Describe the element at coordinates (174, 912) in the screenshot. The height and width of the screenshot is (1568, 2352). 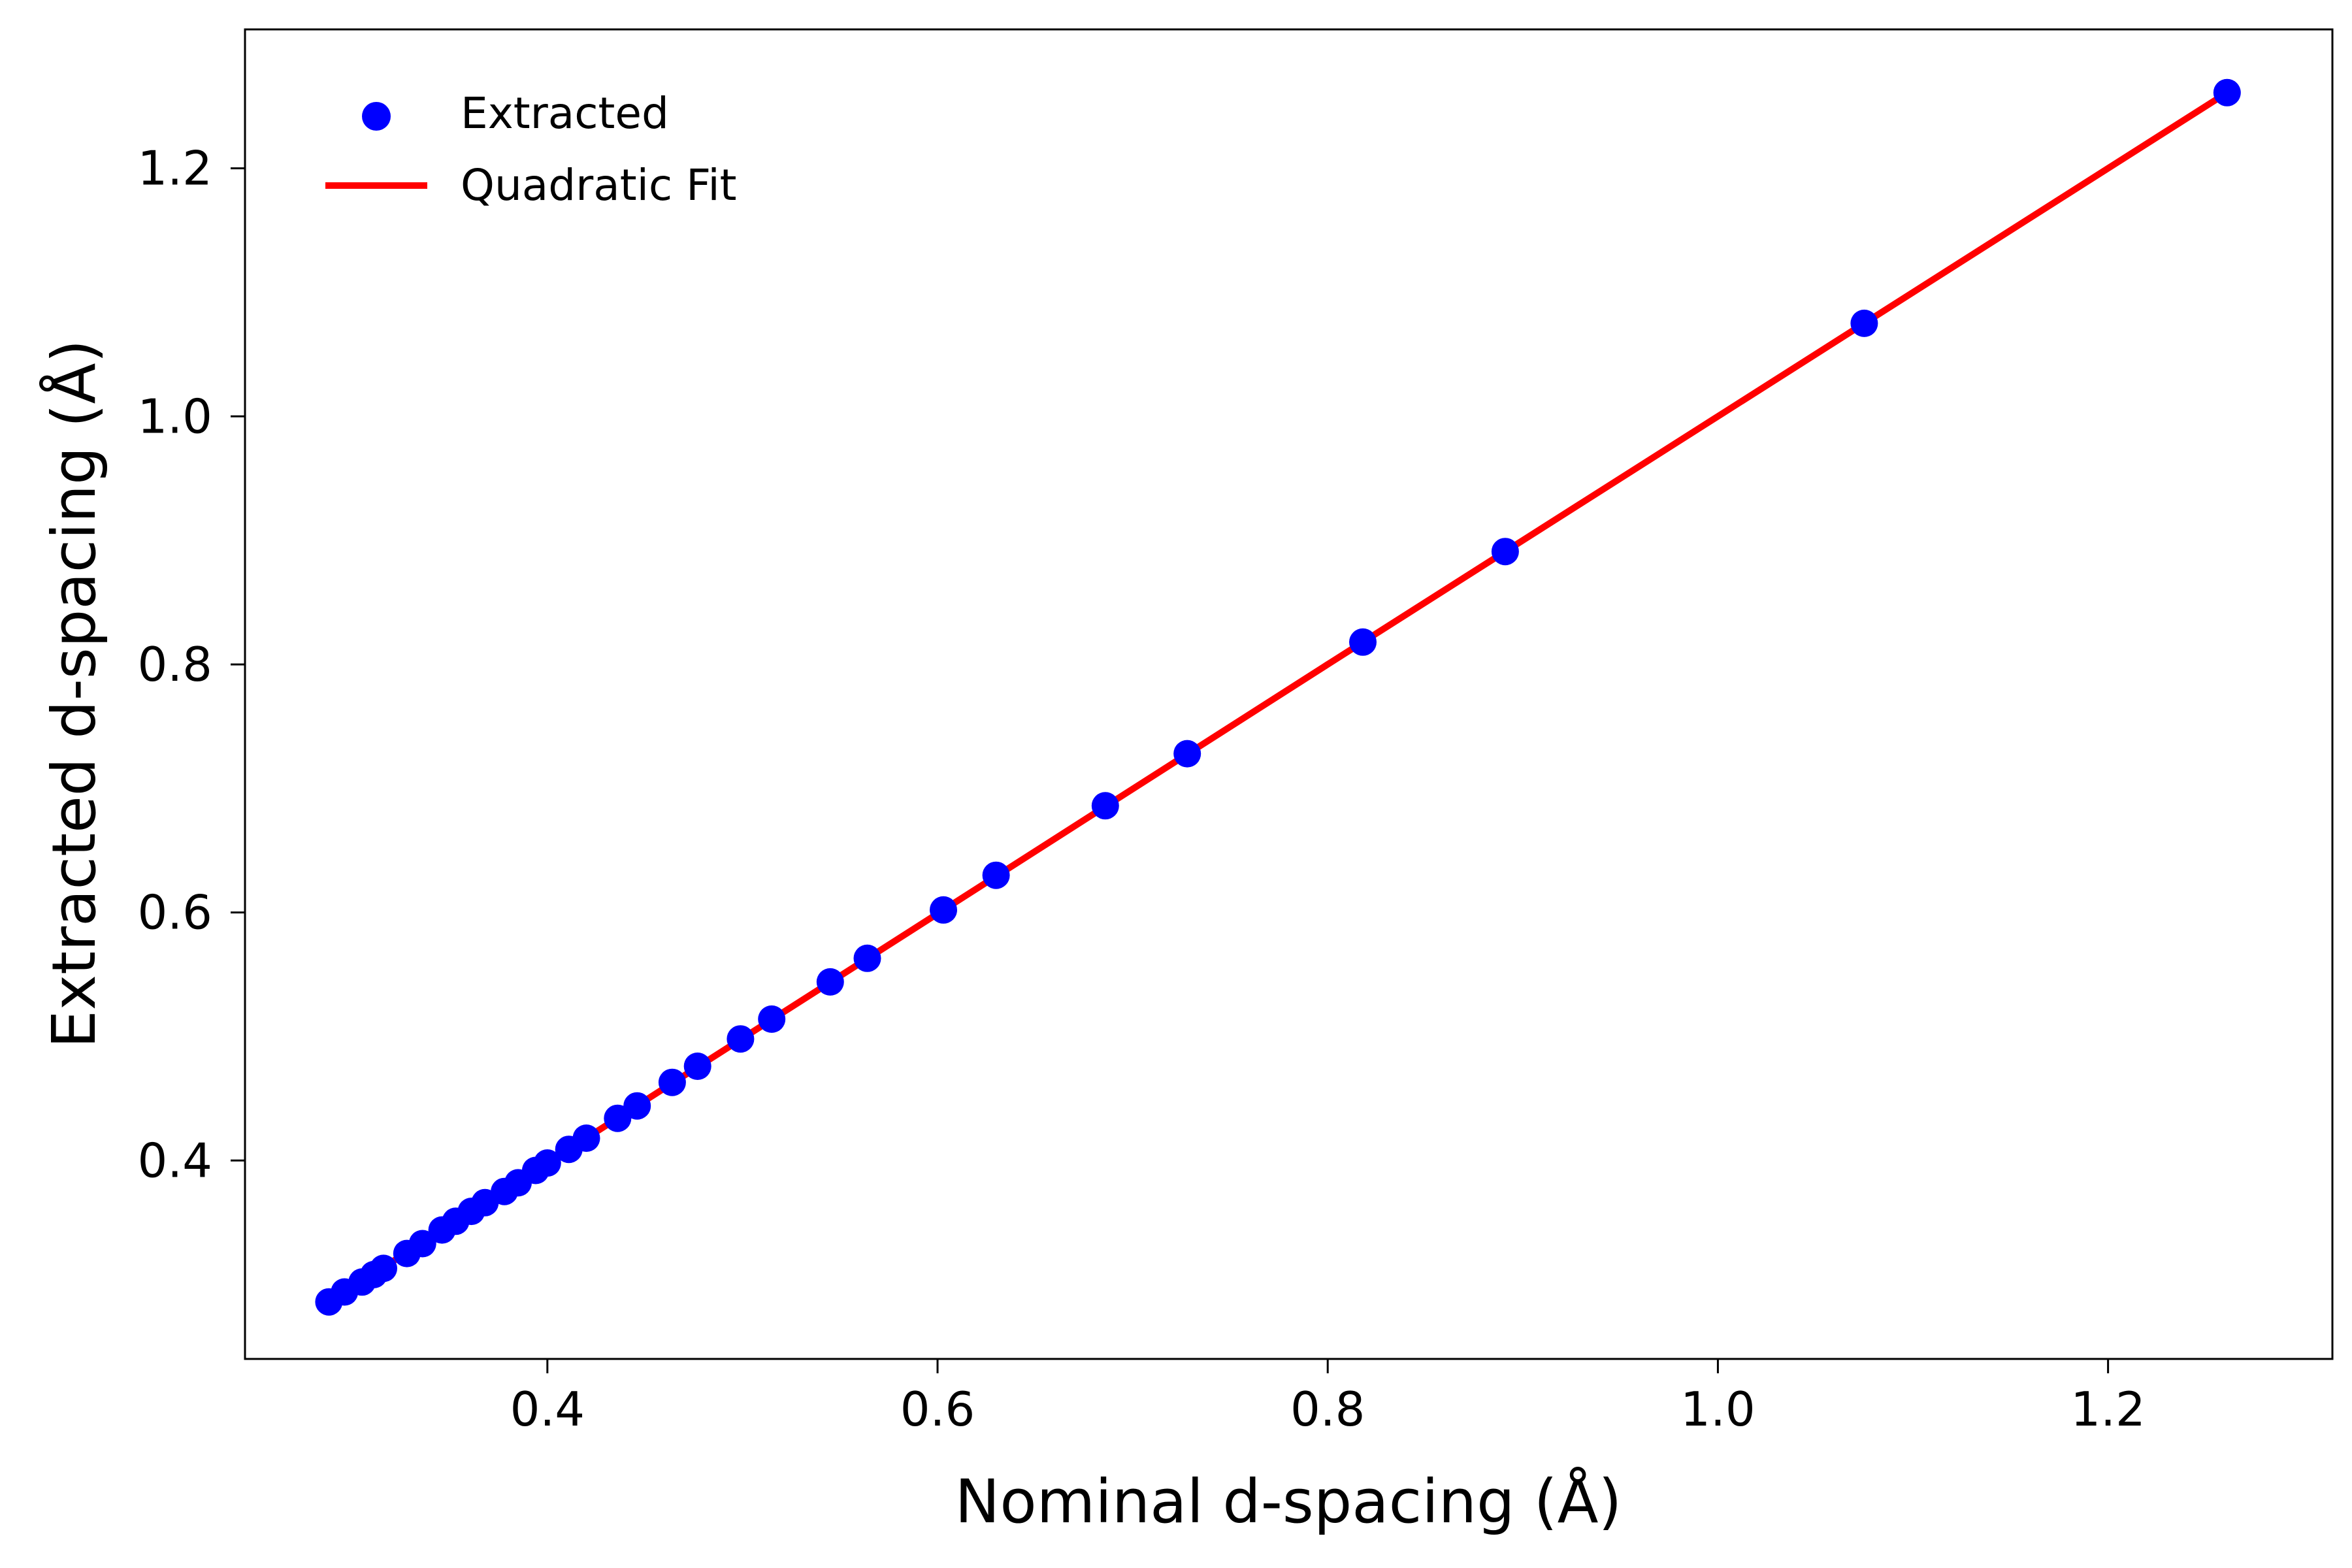
I see `y-tick-label: 0.6` at that location.